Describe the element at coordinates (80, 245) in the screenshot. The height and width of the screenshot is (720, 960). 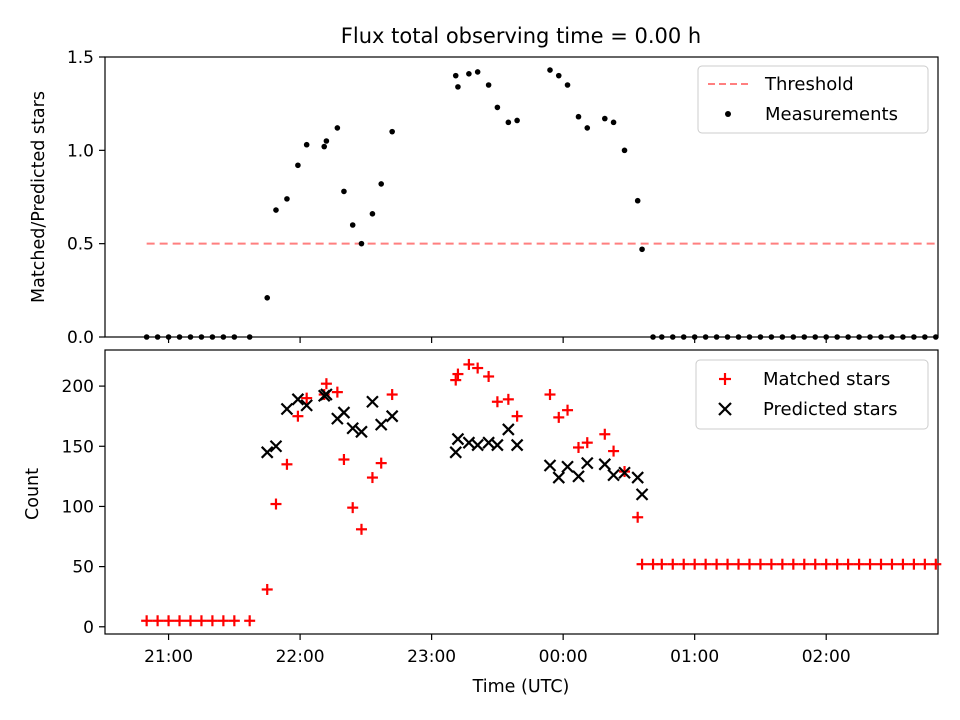
I see `top-ytick-label: 0.5` at that location.